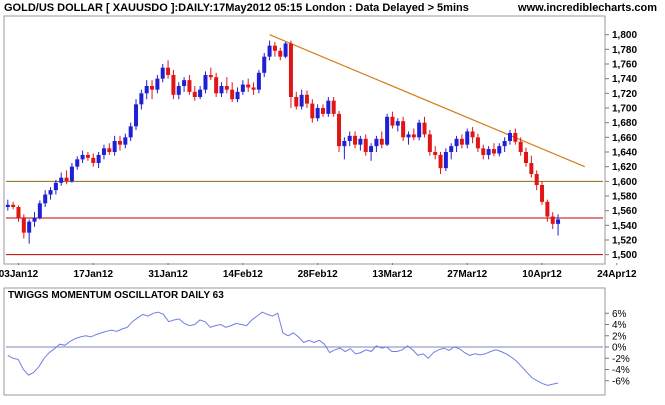 The height and width of the screenshot is (405, 665). Describe the element at coordinates (392, 274) in the screenshot. I see `date-tick-label: 13Mar12` at that location.